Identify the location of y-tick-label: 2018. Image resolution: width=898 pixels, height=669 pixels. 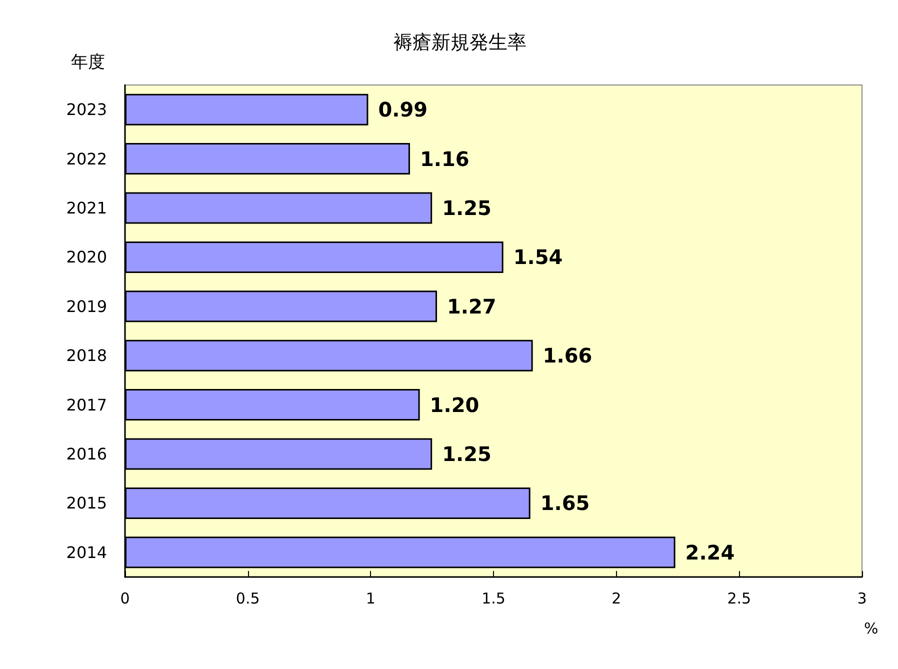
(86, 356).